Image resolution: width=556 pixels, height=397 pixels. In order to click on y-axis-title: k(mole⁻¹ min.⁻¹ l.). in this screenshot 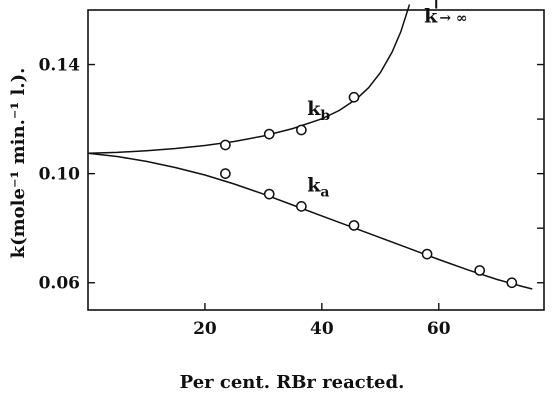, I will do `click(18, 163)`.